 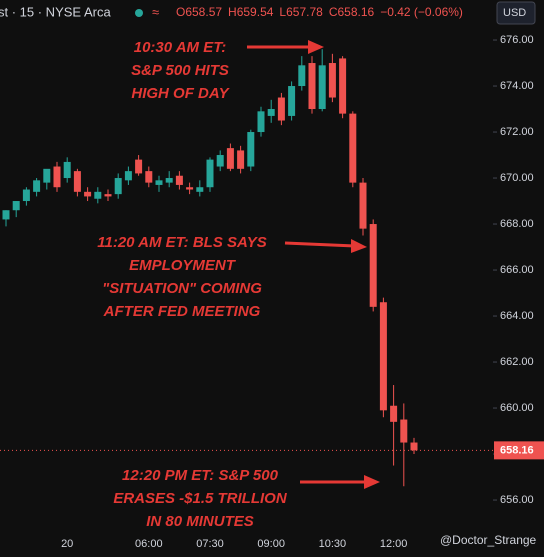 I want to click on y-tick-label: 666.00, so click(x=517, y=270).